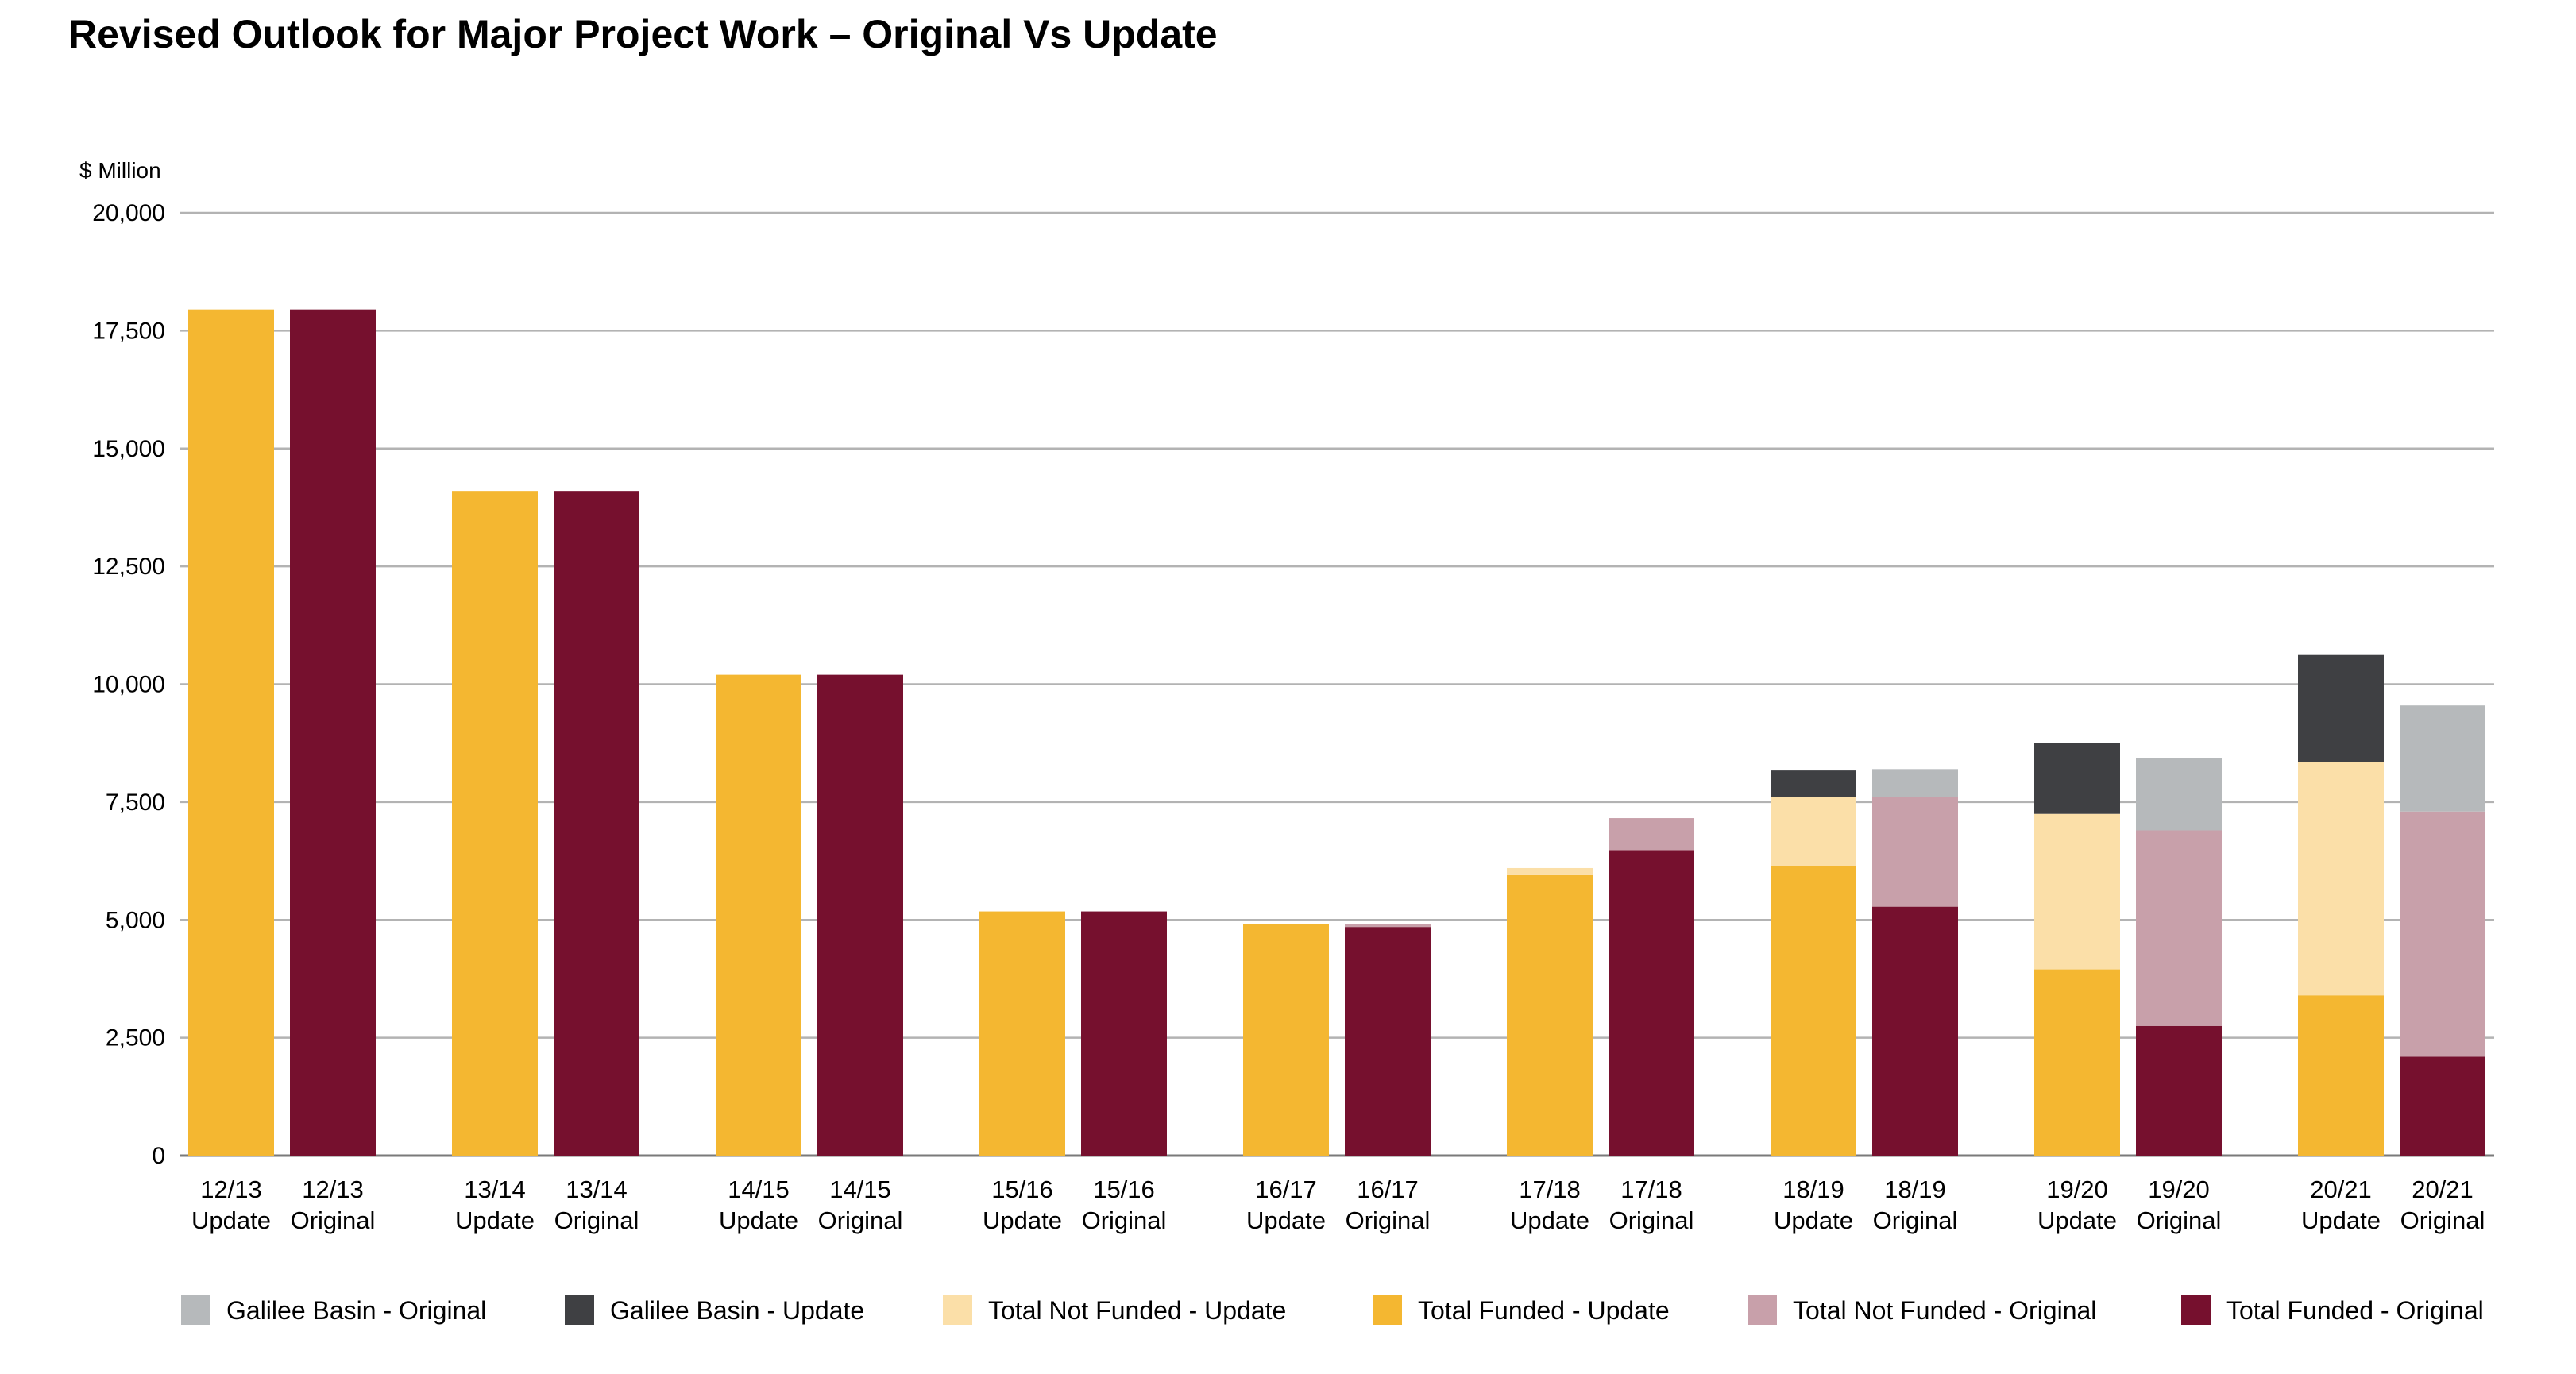 The image size is (2576, 1374). What do you see at coordinates (356, 1310) in the screenshot?
I see `legend-label: Galilee Basin - Original` at bounding box center [356, 1310].